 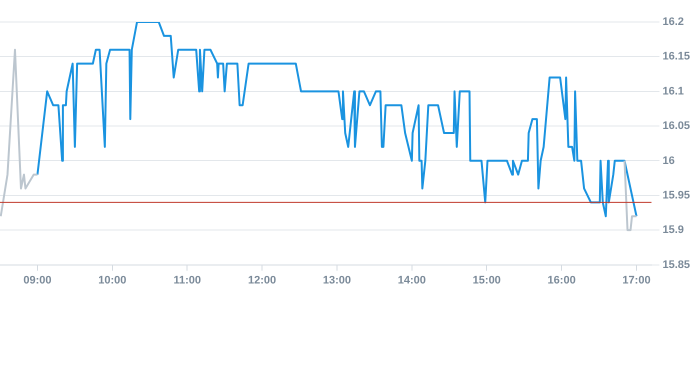 I want to click on x-tick-label: 11:00, so click(x=187, y=280).